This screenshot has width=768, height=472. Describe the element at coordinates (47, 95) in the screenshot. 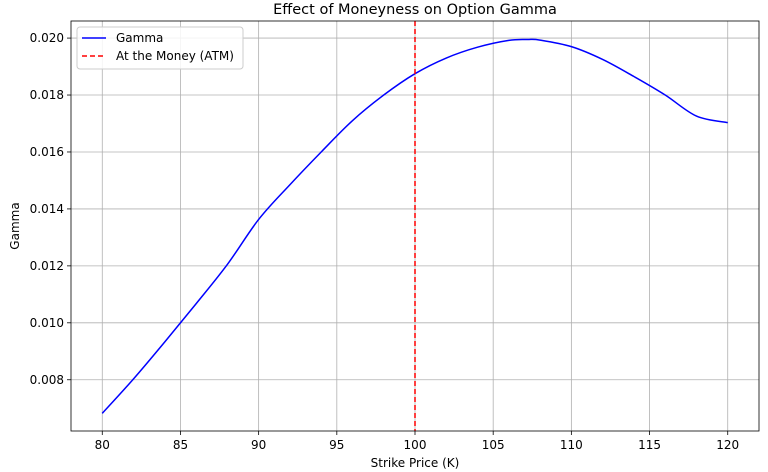

I see `y-tick-label: 0.018` at that location.